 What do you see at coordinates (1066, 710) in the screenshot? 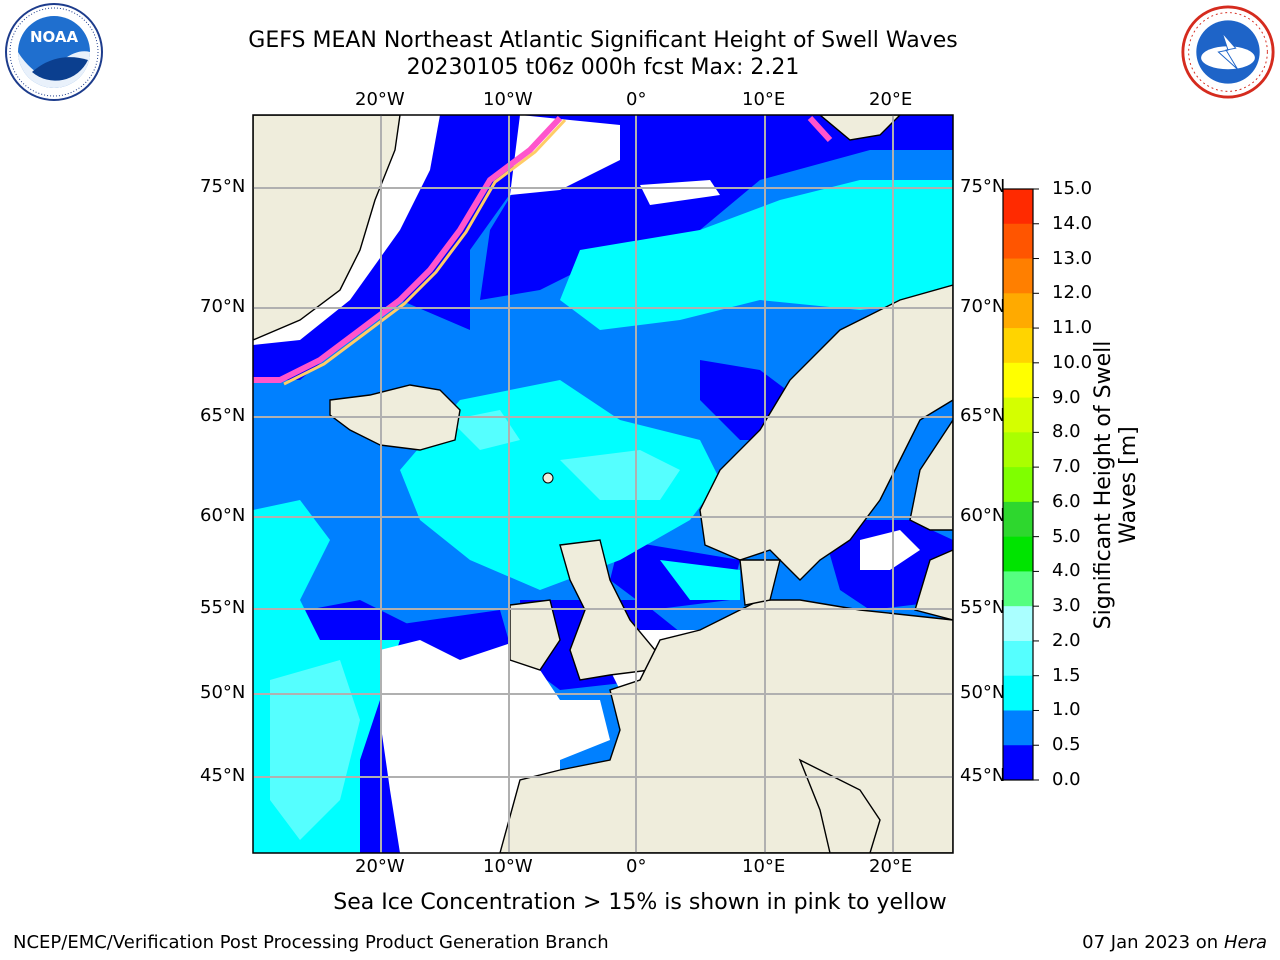
I see `colorbar-tick-label: 1.0` at bounding box center [1066, 710].